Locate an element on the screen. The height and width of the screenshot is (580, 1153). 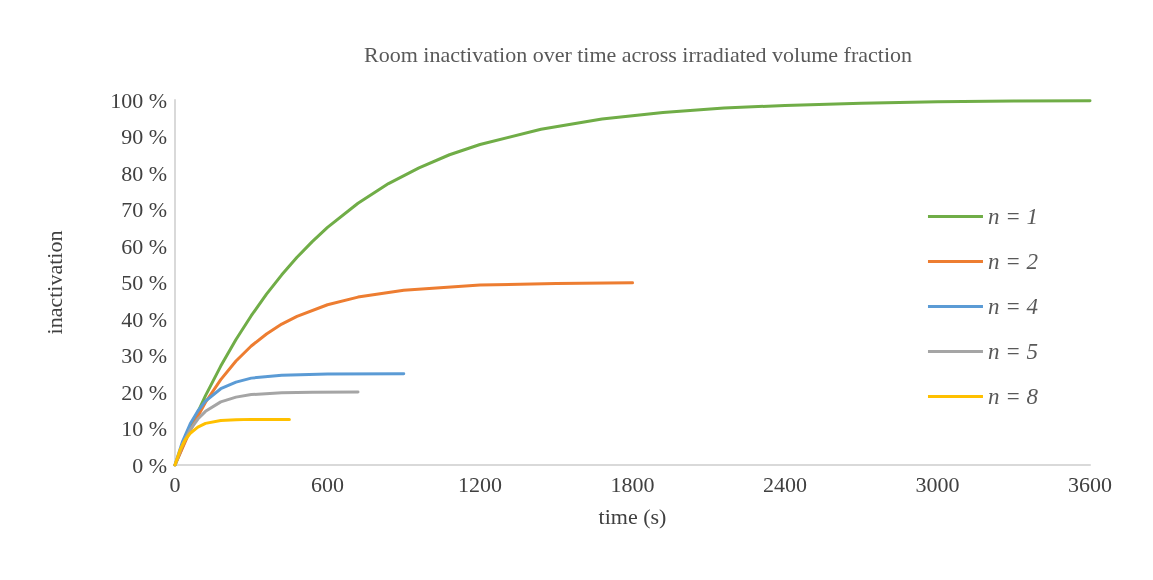
y-tick-label: 20 % is located at coordinates (144, 392).